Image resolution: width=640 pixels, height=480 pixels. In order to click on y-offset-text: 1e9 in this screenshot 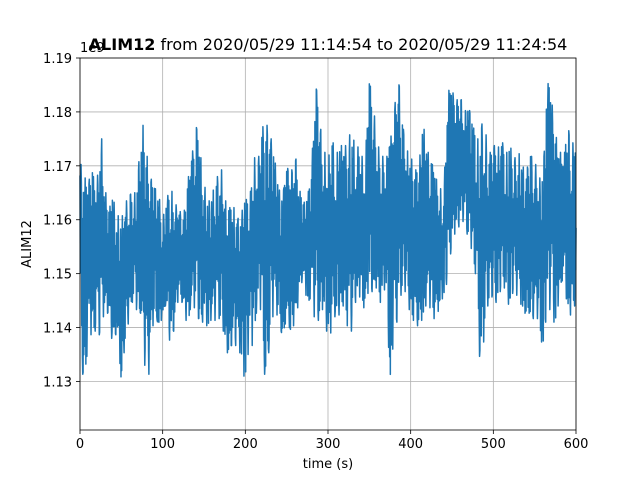, I will do `click(92, 48)`.